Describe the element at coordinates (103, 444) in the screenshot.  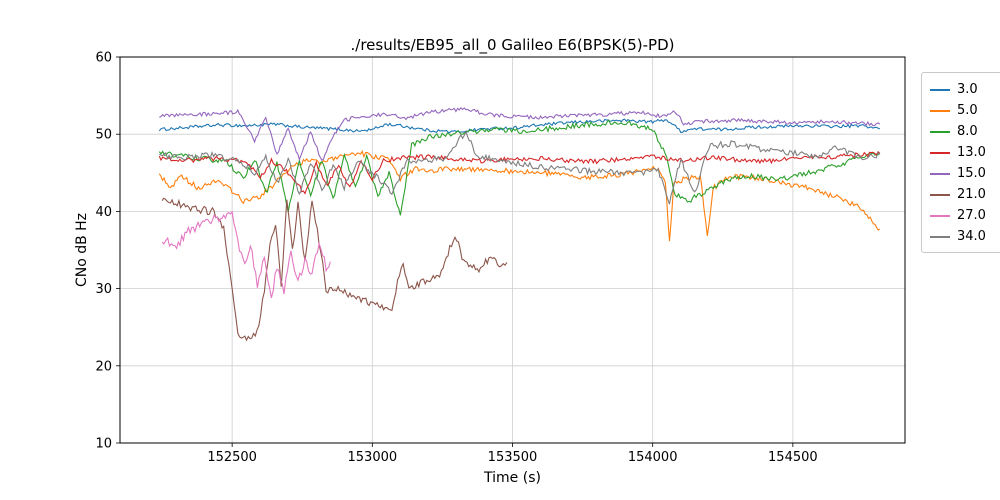
I see `y-tick-label: 10` at that location.